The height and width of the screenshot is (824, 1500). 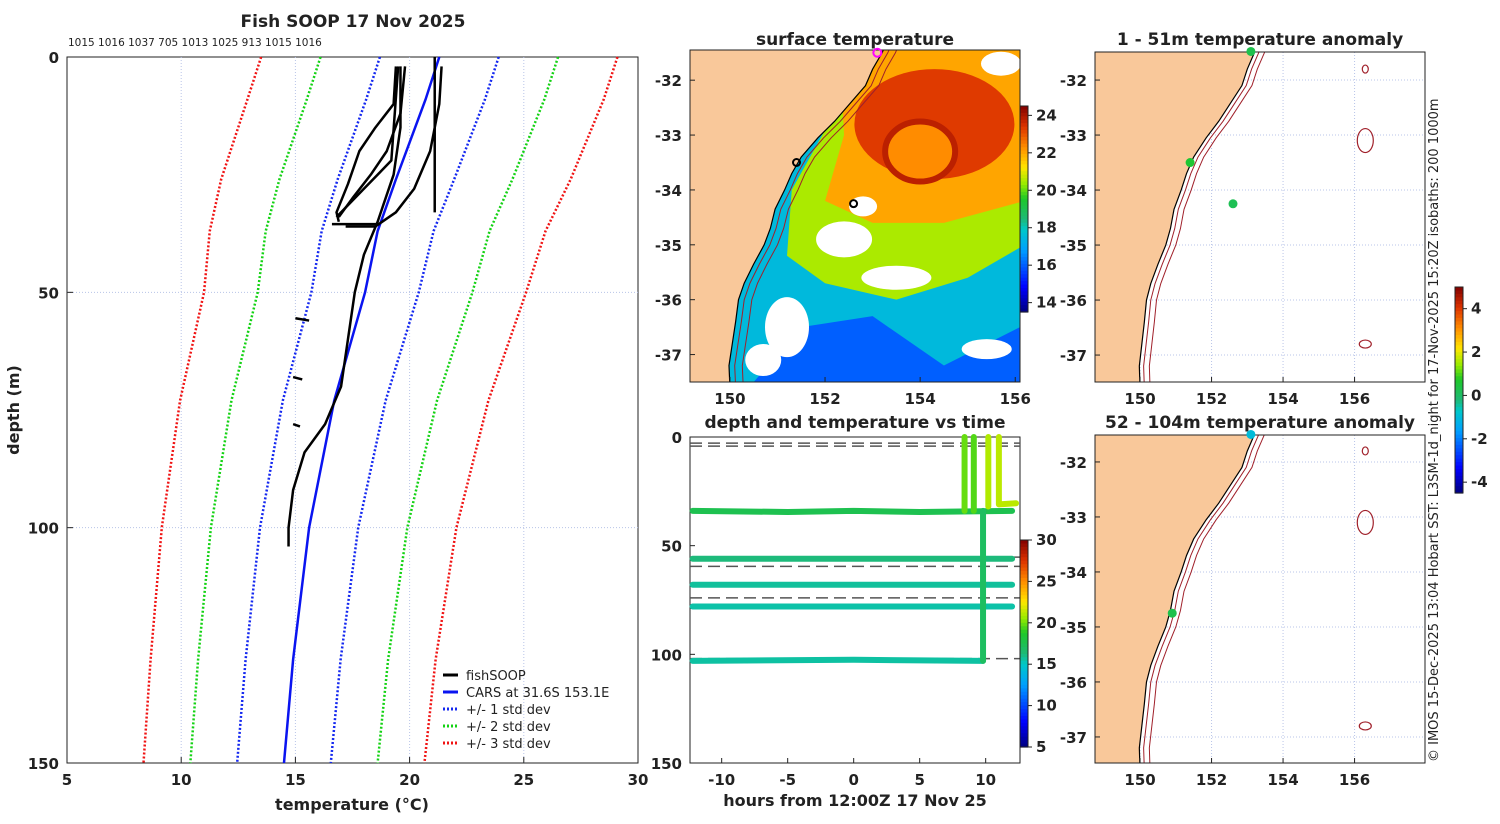 I want to click on y-tick-label: 0, so click(x=677, y=438).